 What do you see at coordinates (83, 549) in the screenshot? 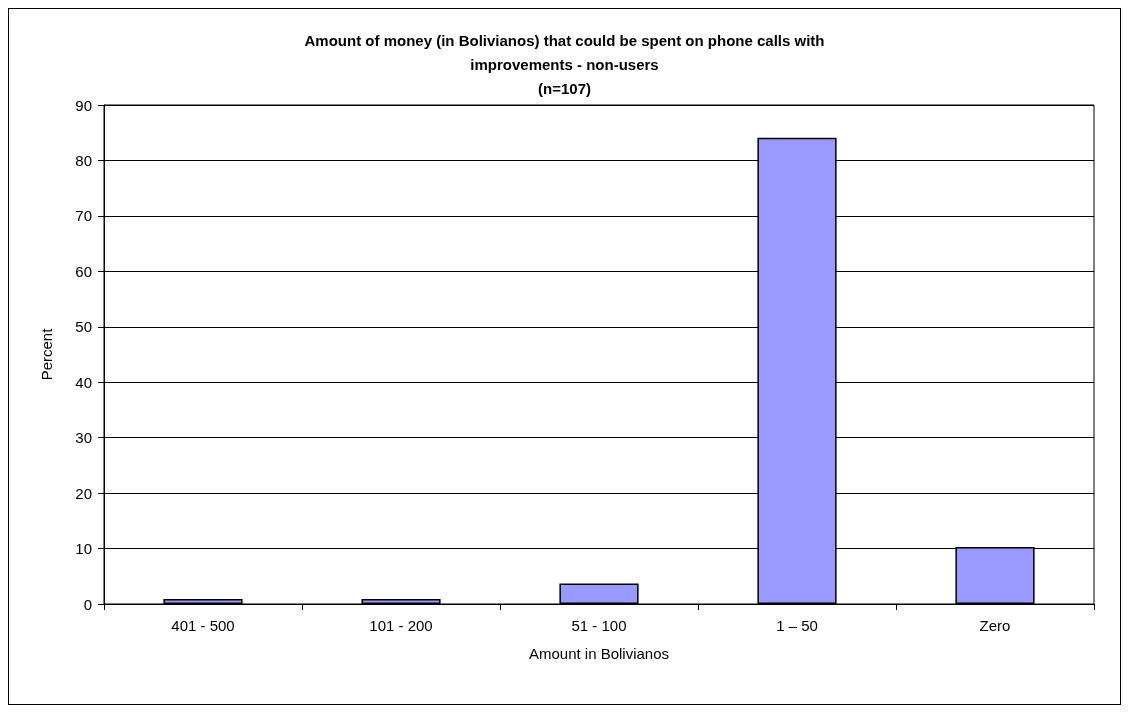
I see `y-tick-label: 10` at bounding box center [83, 549].